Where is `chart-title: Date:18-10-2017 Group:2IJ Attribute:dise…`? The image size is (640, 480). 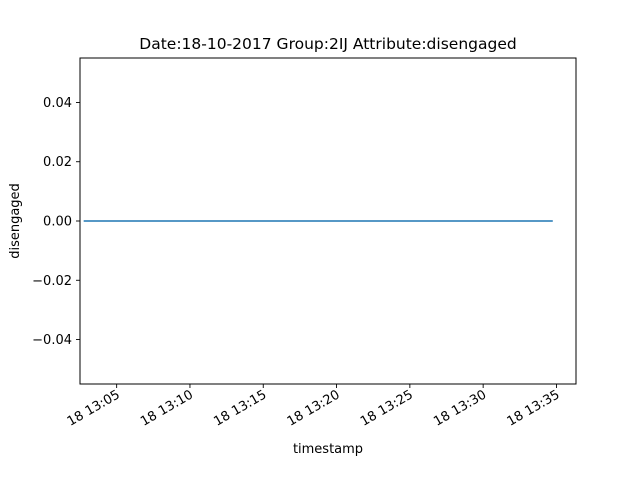
chart-title: Date:18-10-2017 Group:2IJ Attribute:dise… is located at coordinates (327, 44).